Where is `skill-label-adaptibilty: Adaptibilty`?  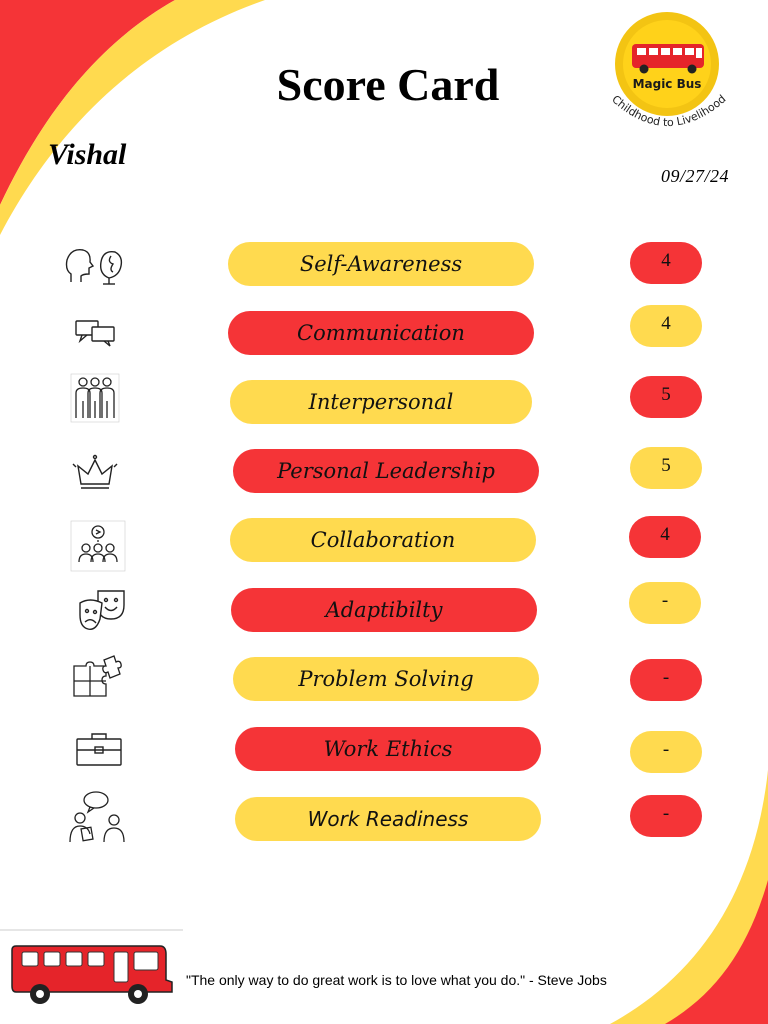 skill-label-adaptibilty: Adaptibilty is located at coordinates (384, 610).